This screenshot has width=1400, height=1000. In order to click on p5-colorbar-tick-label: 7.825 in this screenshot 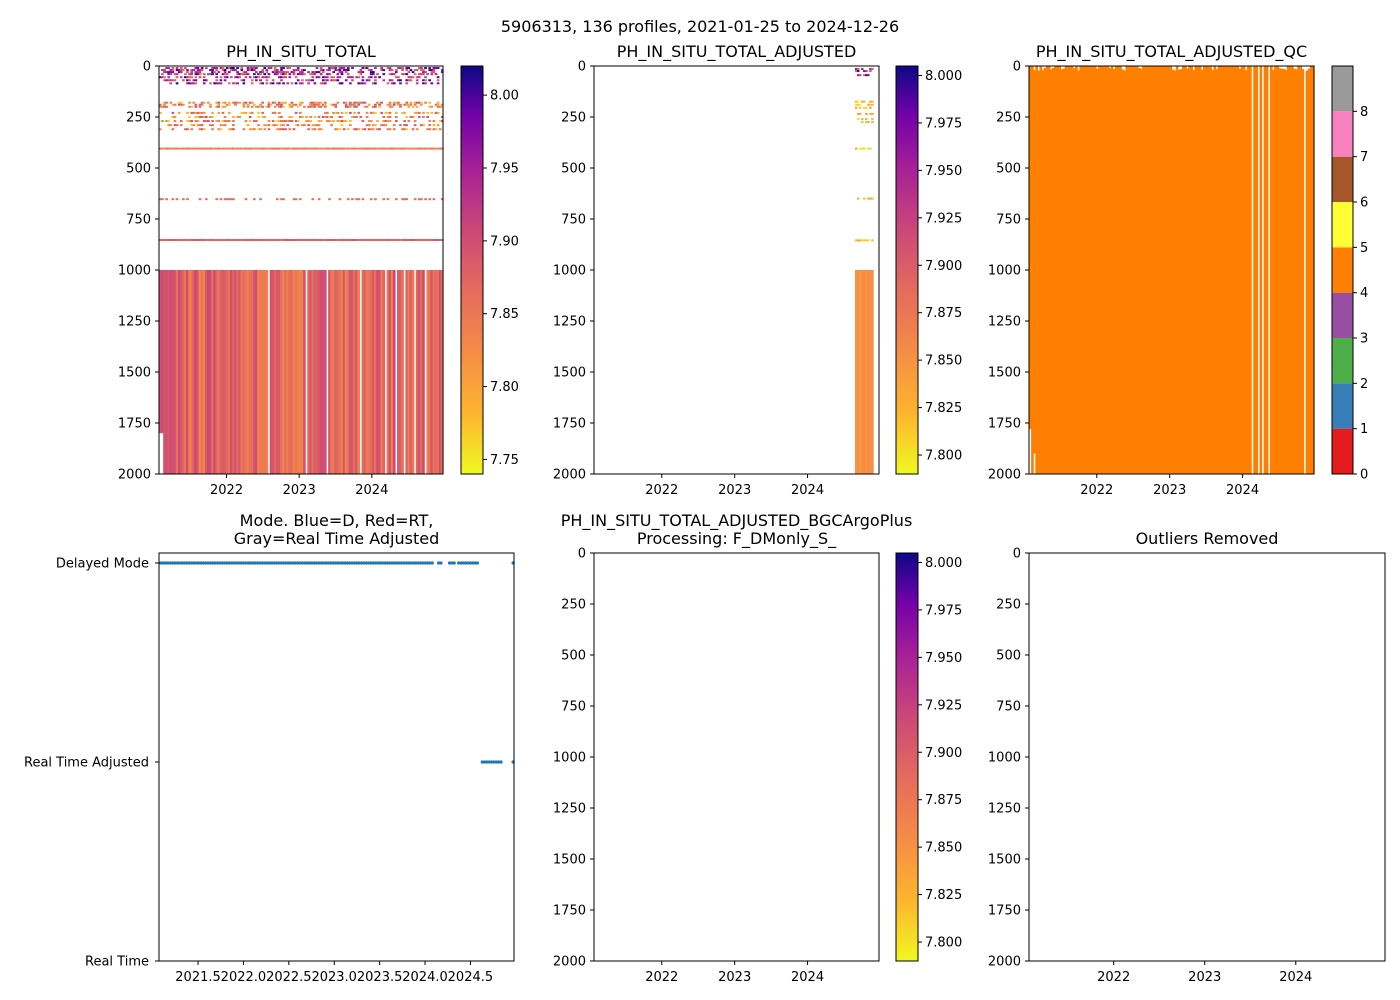, I will do `click(943, 895)`.